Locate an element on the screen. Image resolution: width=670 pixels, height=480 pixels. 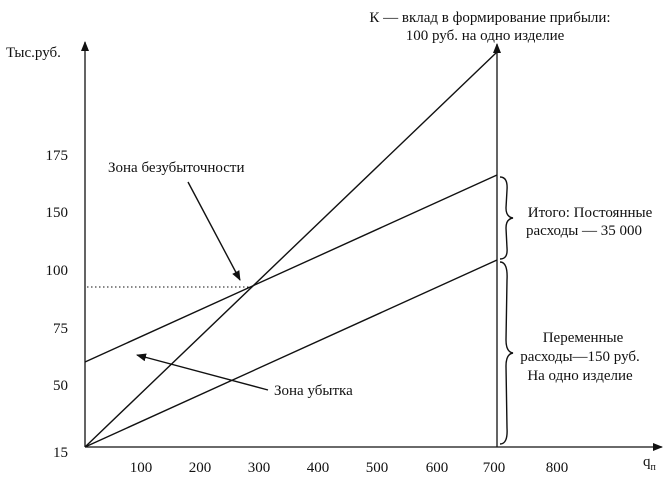
x-tick-label: 500 is located at coordinates (377, 468).